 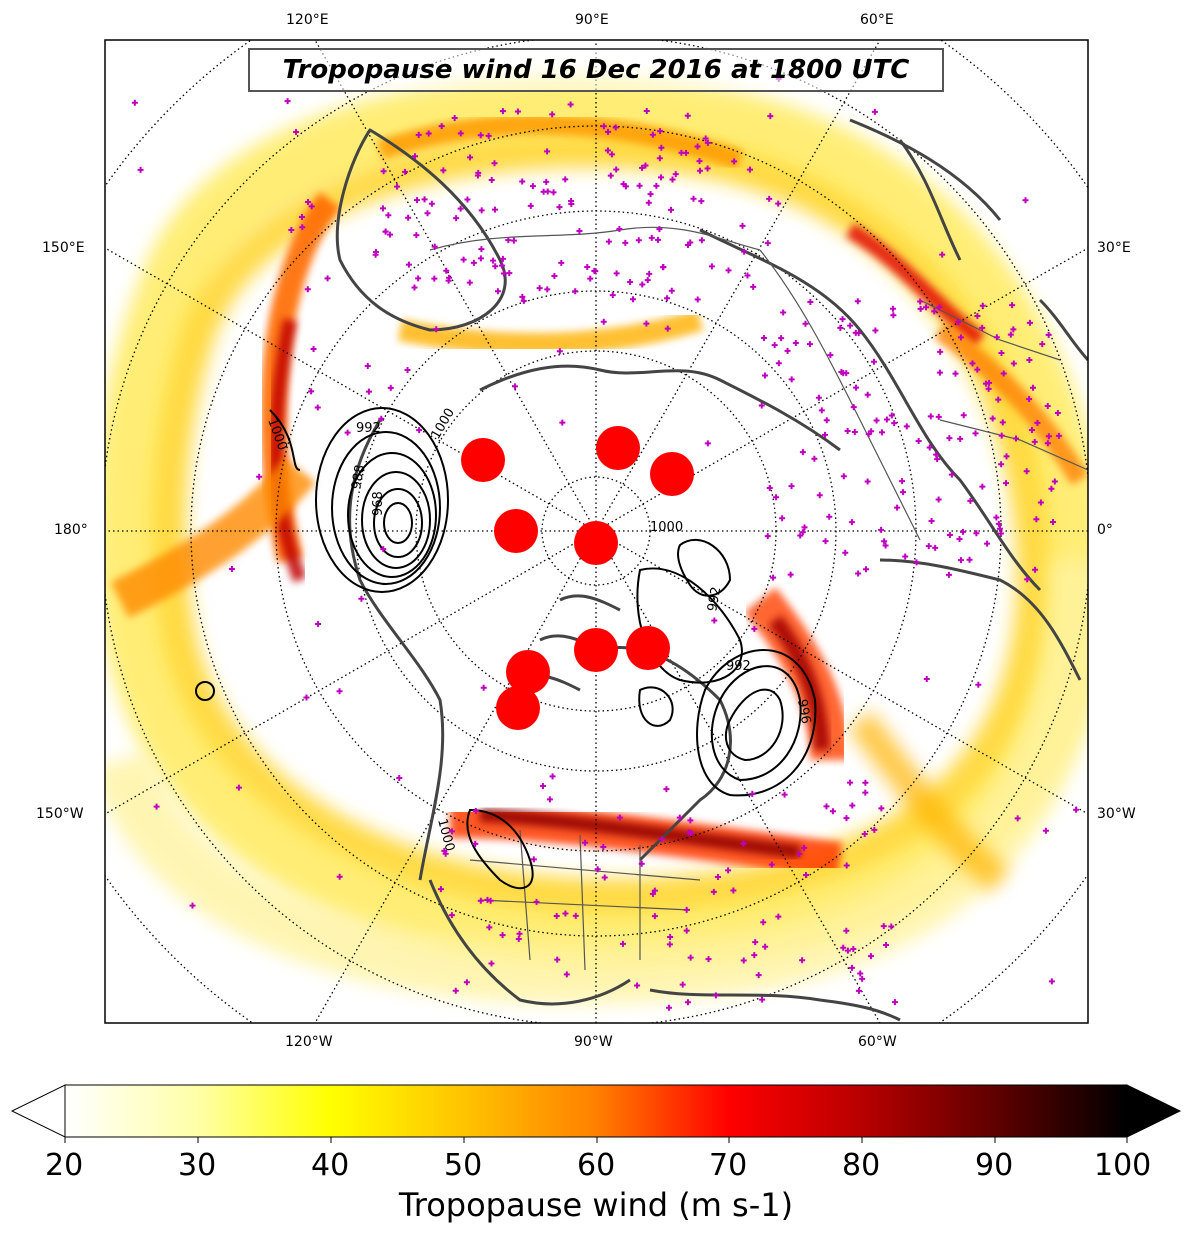 I want to click on colorbar-tick-label: 90, so click(x=994, y=1165).